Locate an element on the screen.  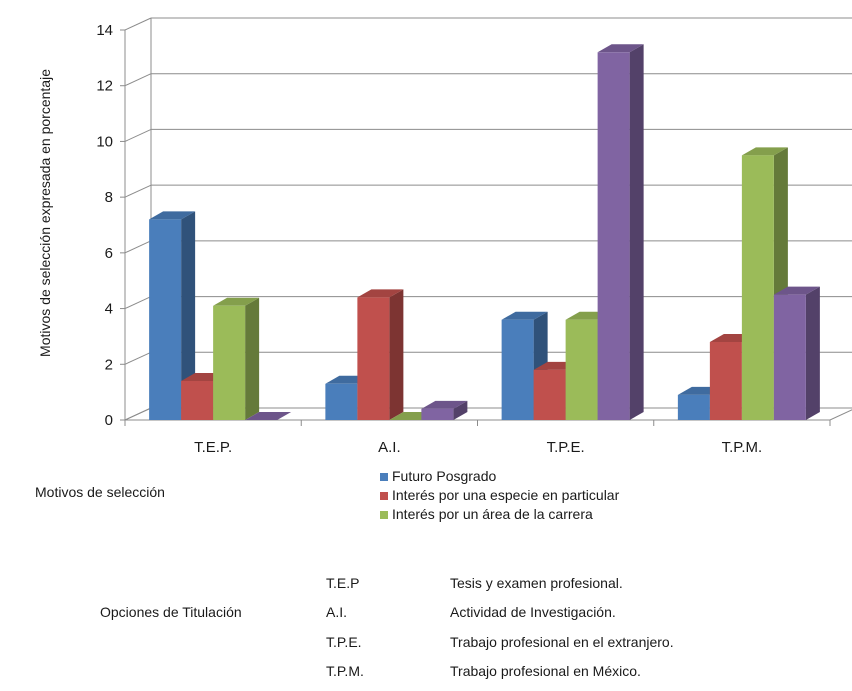
x-tick-label: A.I. is located at coordinates (389, 447).